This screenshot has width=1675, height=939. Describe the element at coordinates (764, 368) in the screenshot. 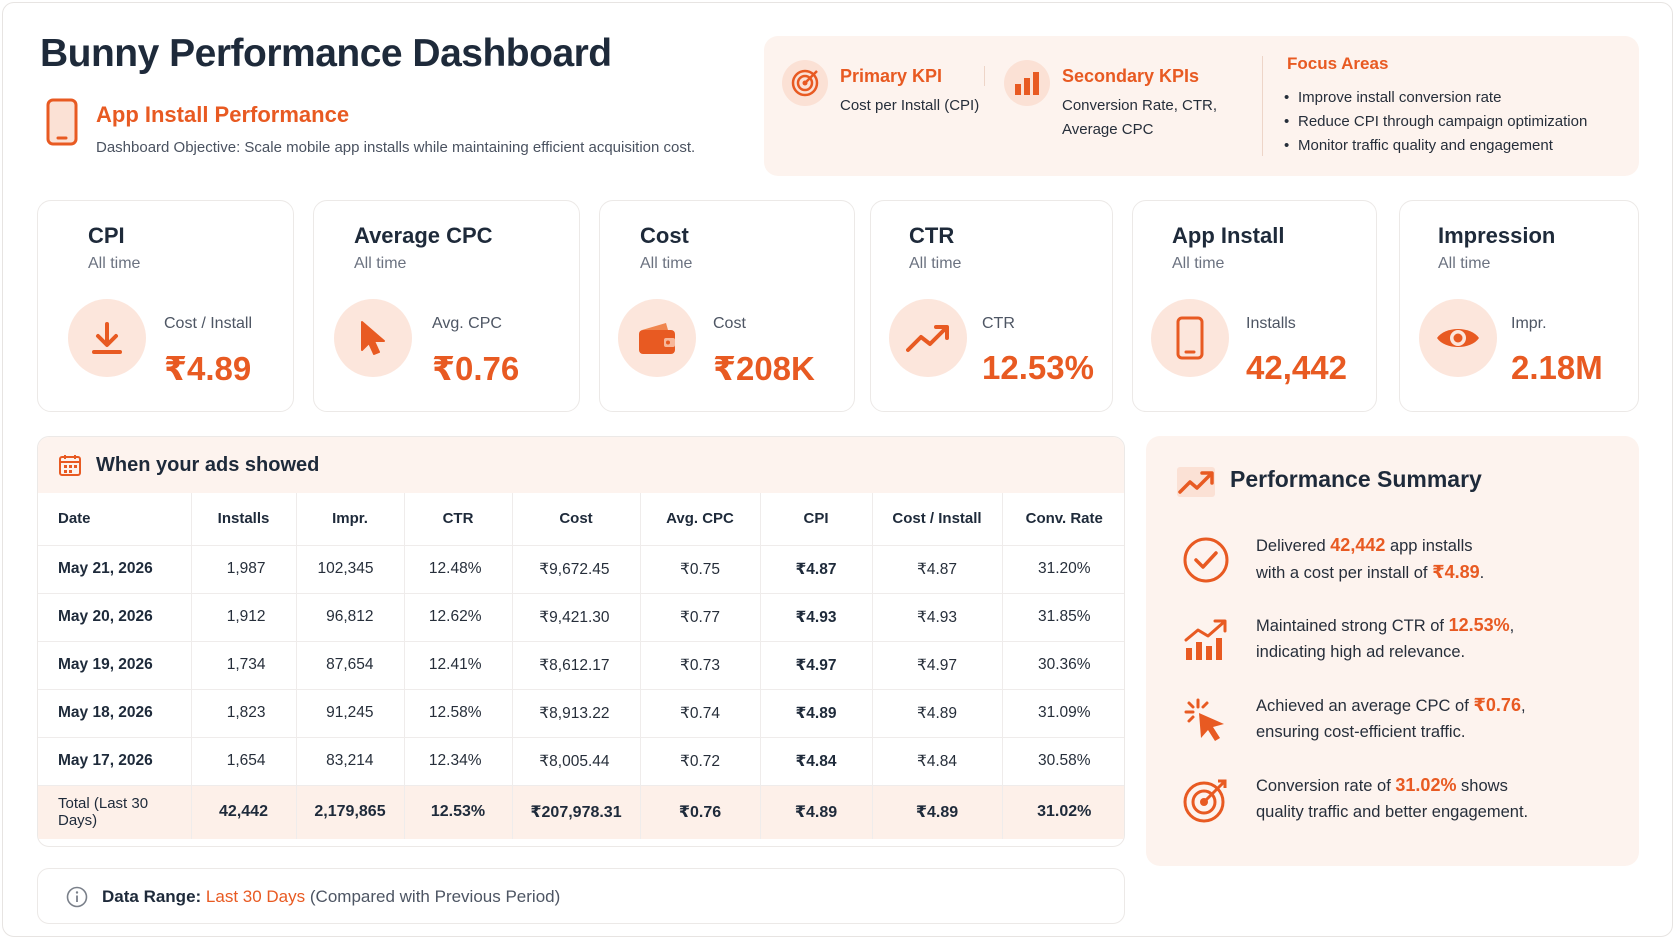

I see `card-value: ₹208K` at that location.